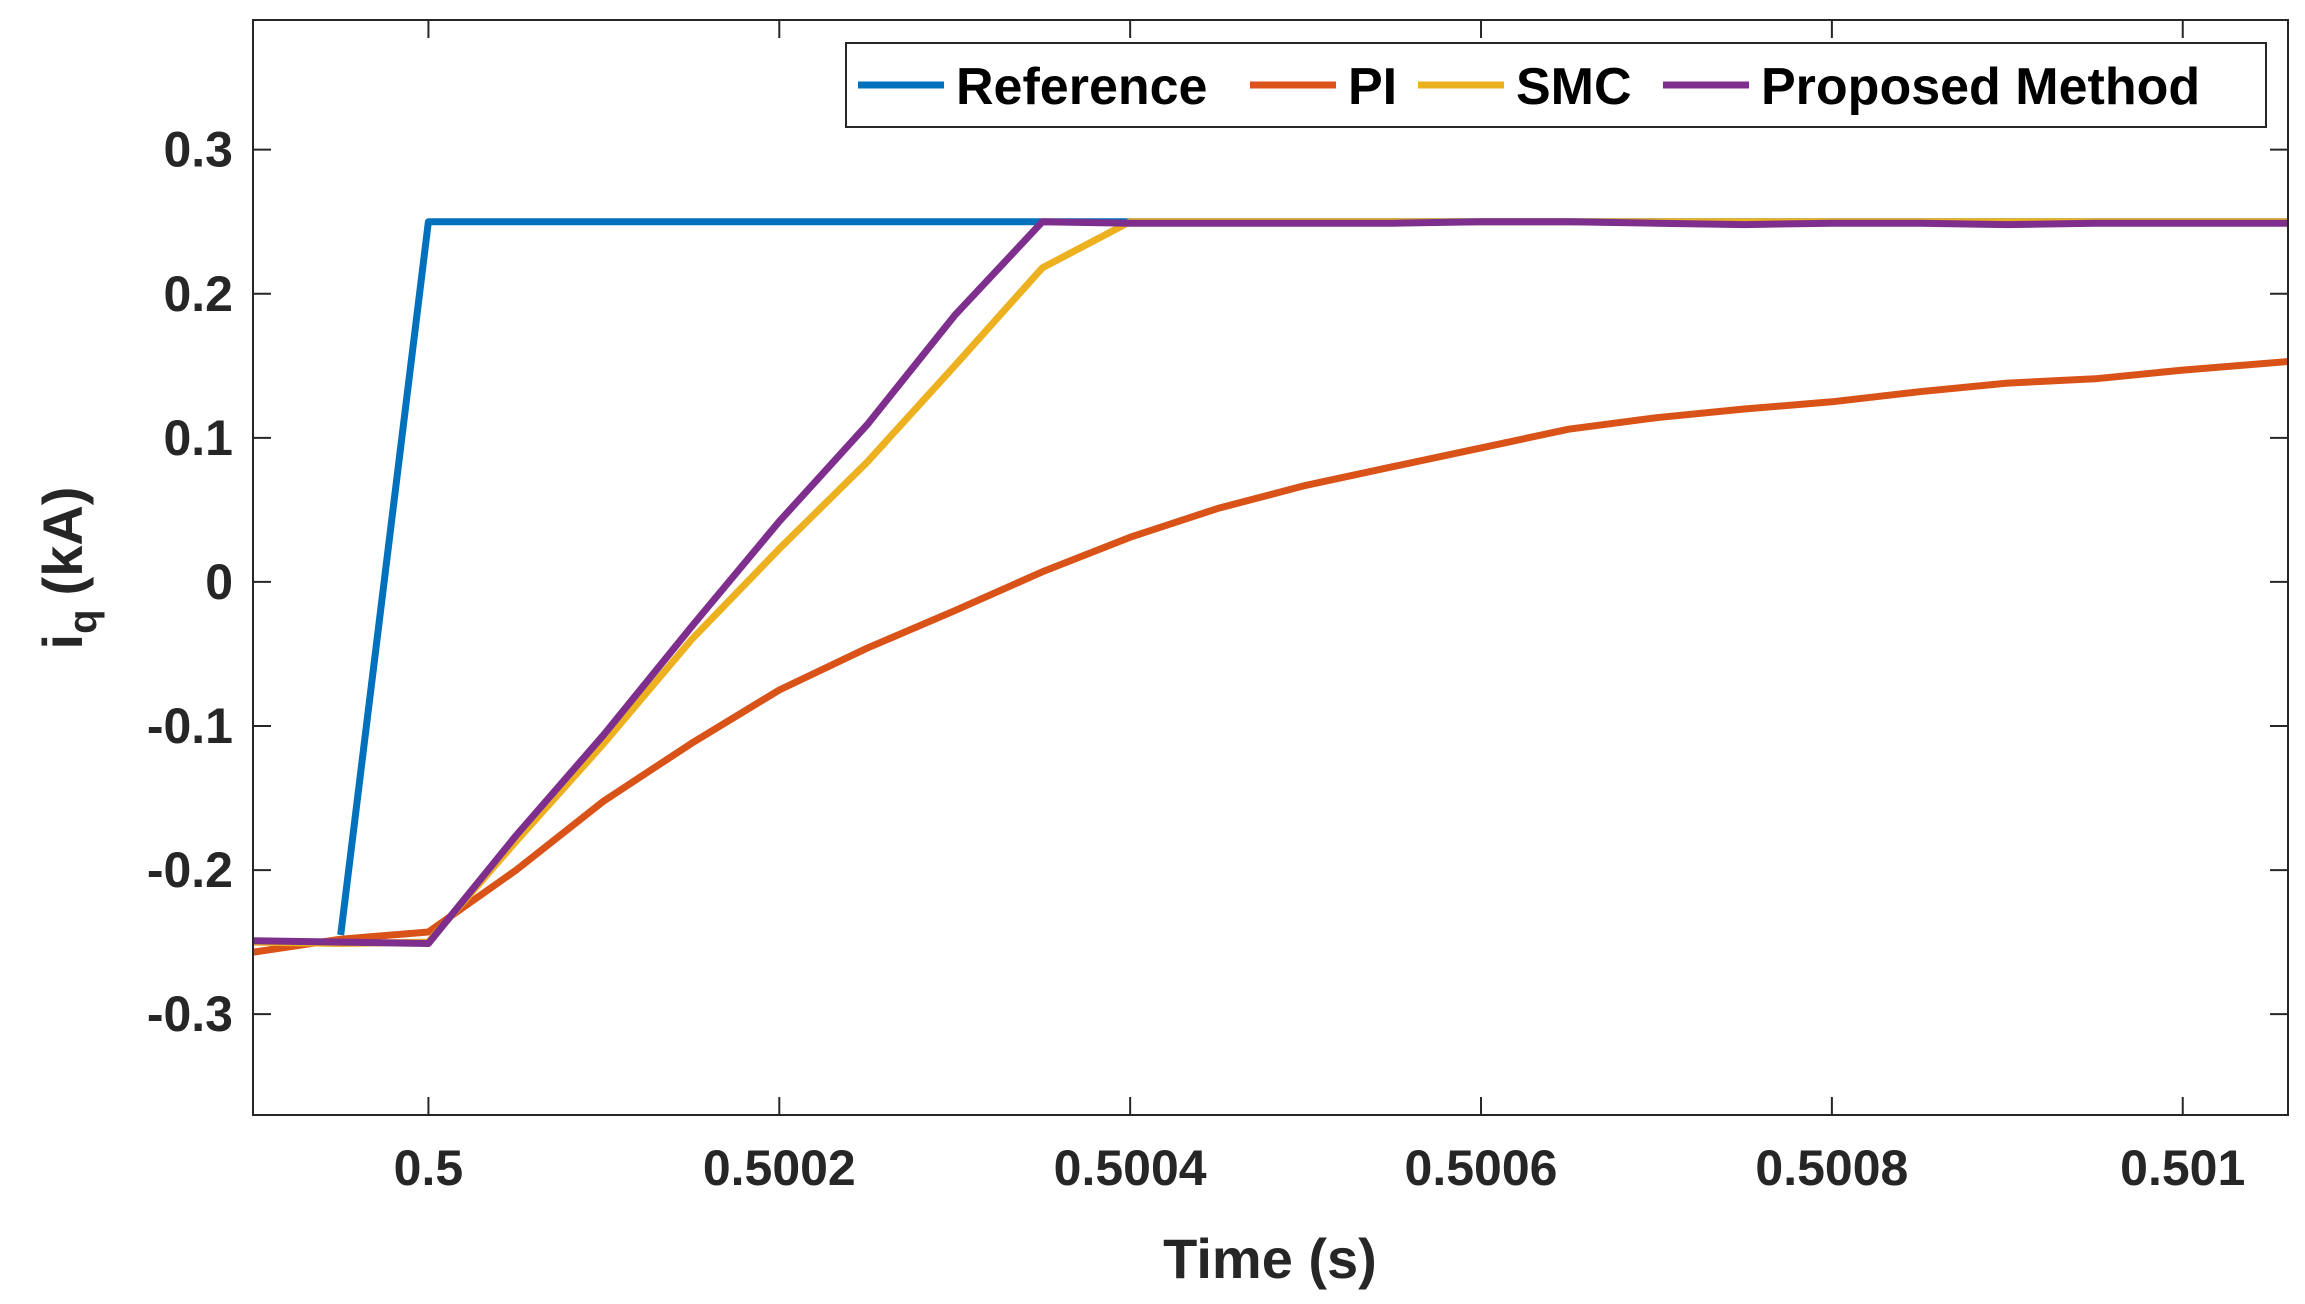 This screenshot has width=2305, height=1304. I want to click on y-tick-label: -0.1, so click(190, 726).